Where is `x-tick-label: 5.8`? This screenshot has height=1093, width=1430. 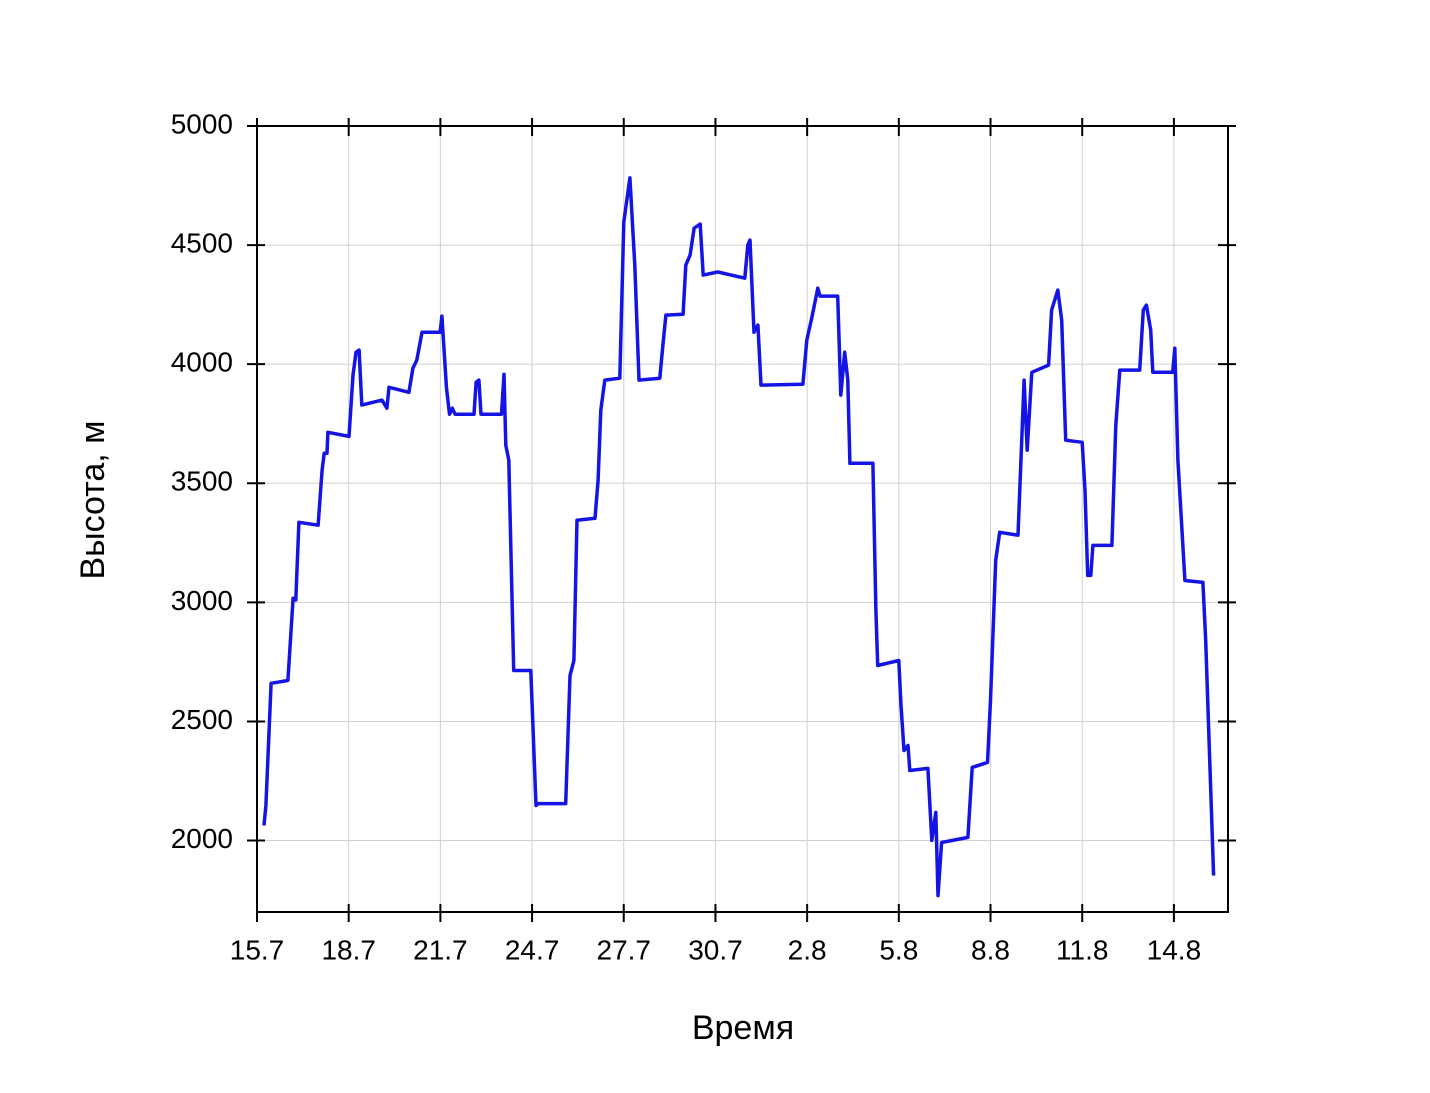
x-tick-label: 5.8 is located at coordinates (898, 949).